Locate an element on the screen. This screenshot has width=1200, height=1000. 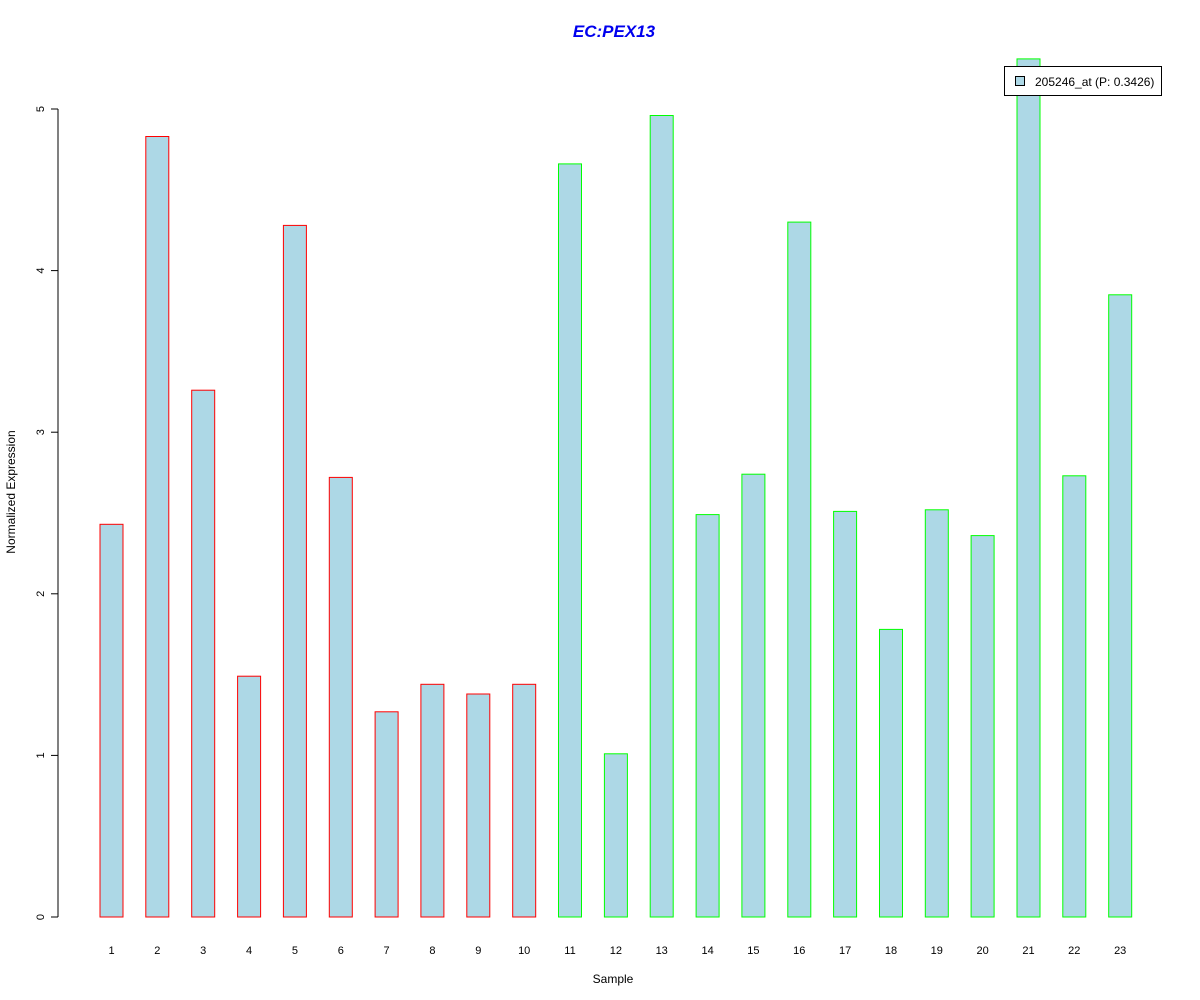
x-tick-label: 1 is located at coordinates (111, 951).